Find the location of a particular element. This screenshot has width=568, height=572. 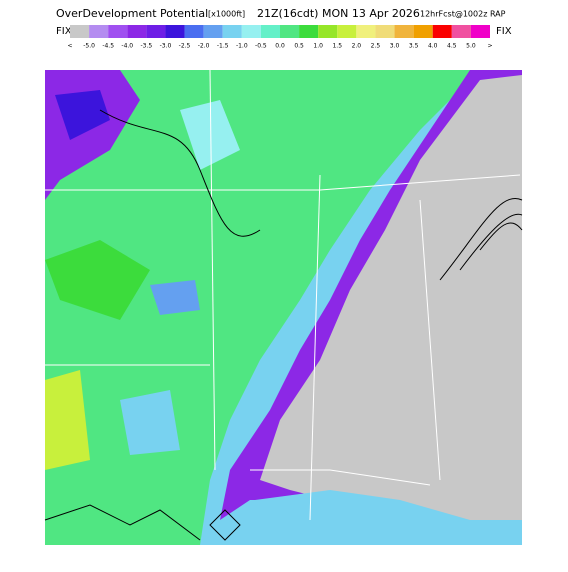

colorbar-label: -2.5 is located at coordinates (185, 46).